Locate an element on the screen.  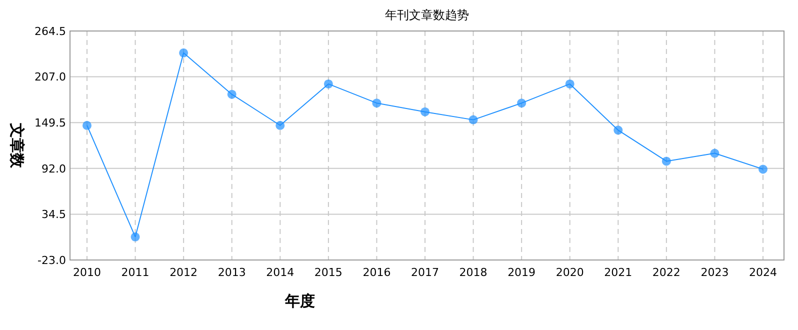
x-axis-title: 年度 is located at coordinates (299, 301).